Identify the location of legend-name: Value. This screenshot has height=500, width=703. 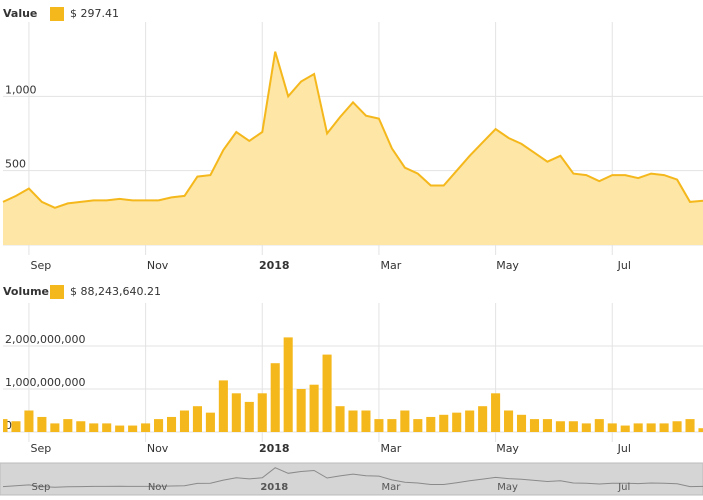
(20, 13).